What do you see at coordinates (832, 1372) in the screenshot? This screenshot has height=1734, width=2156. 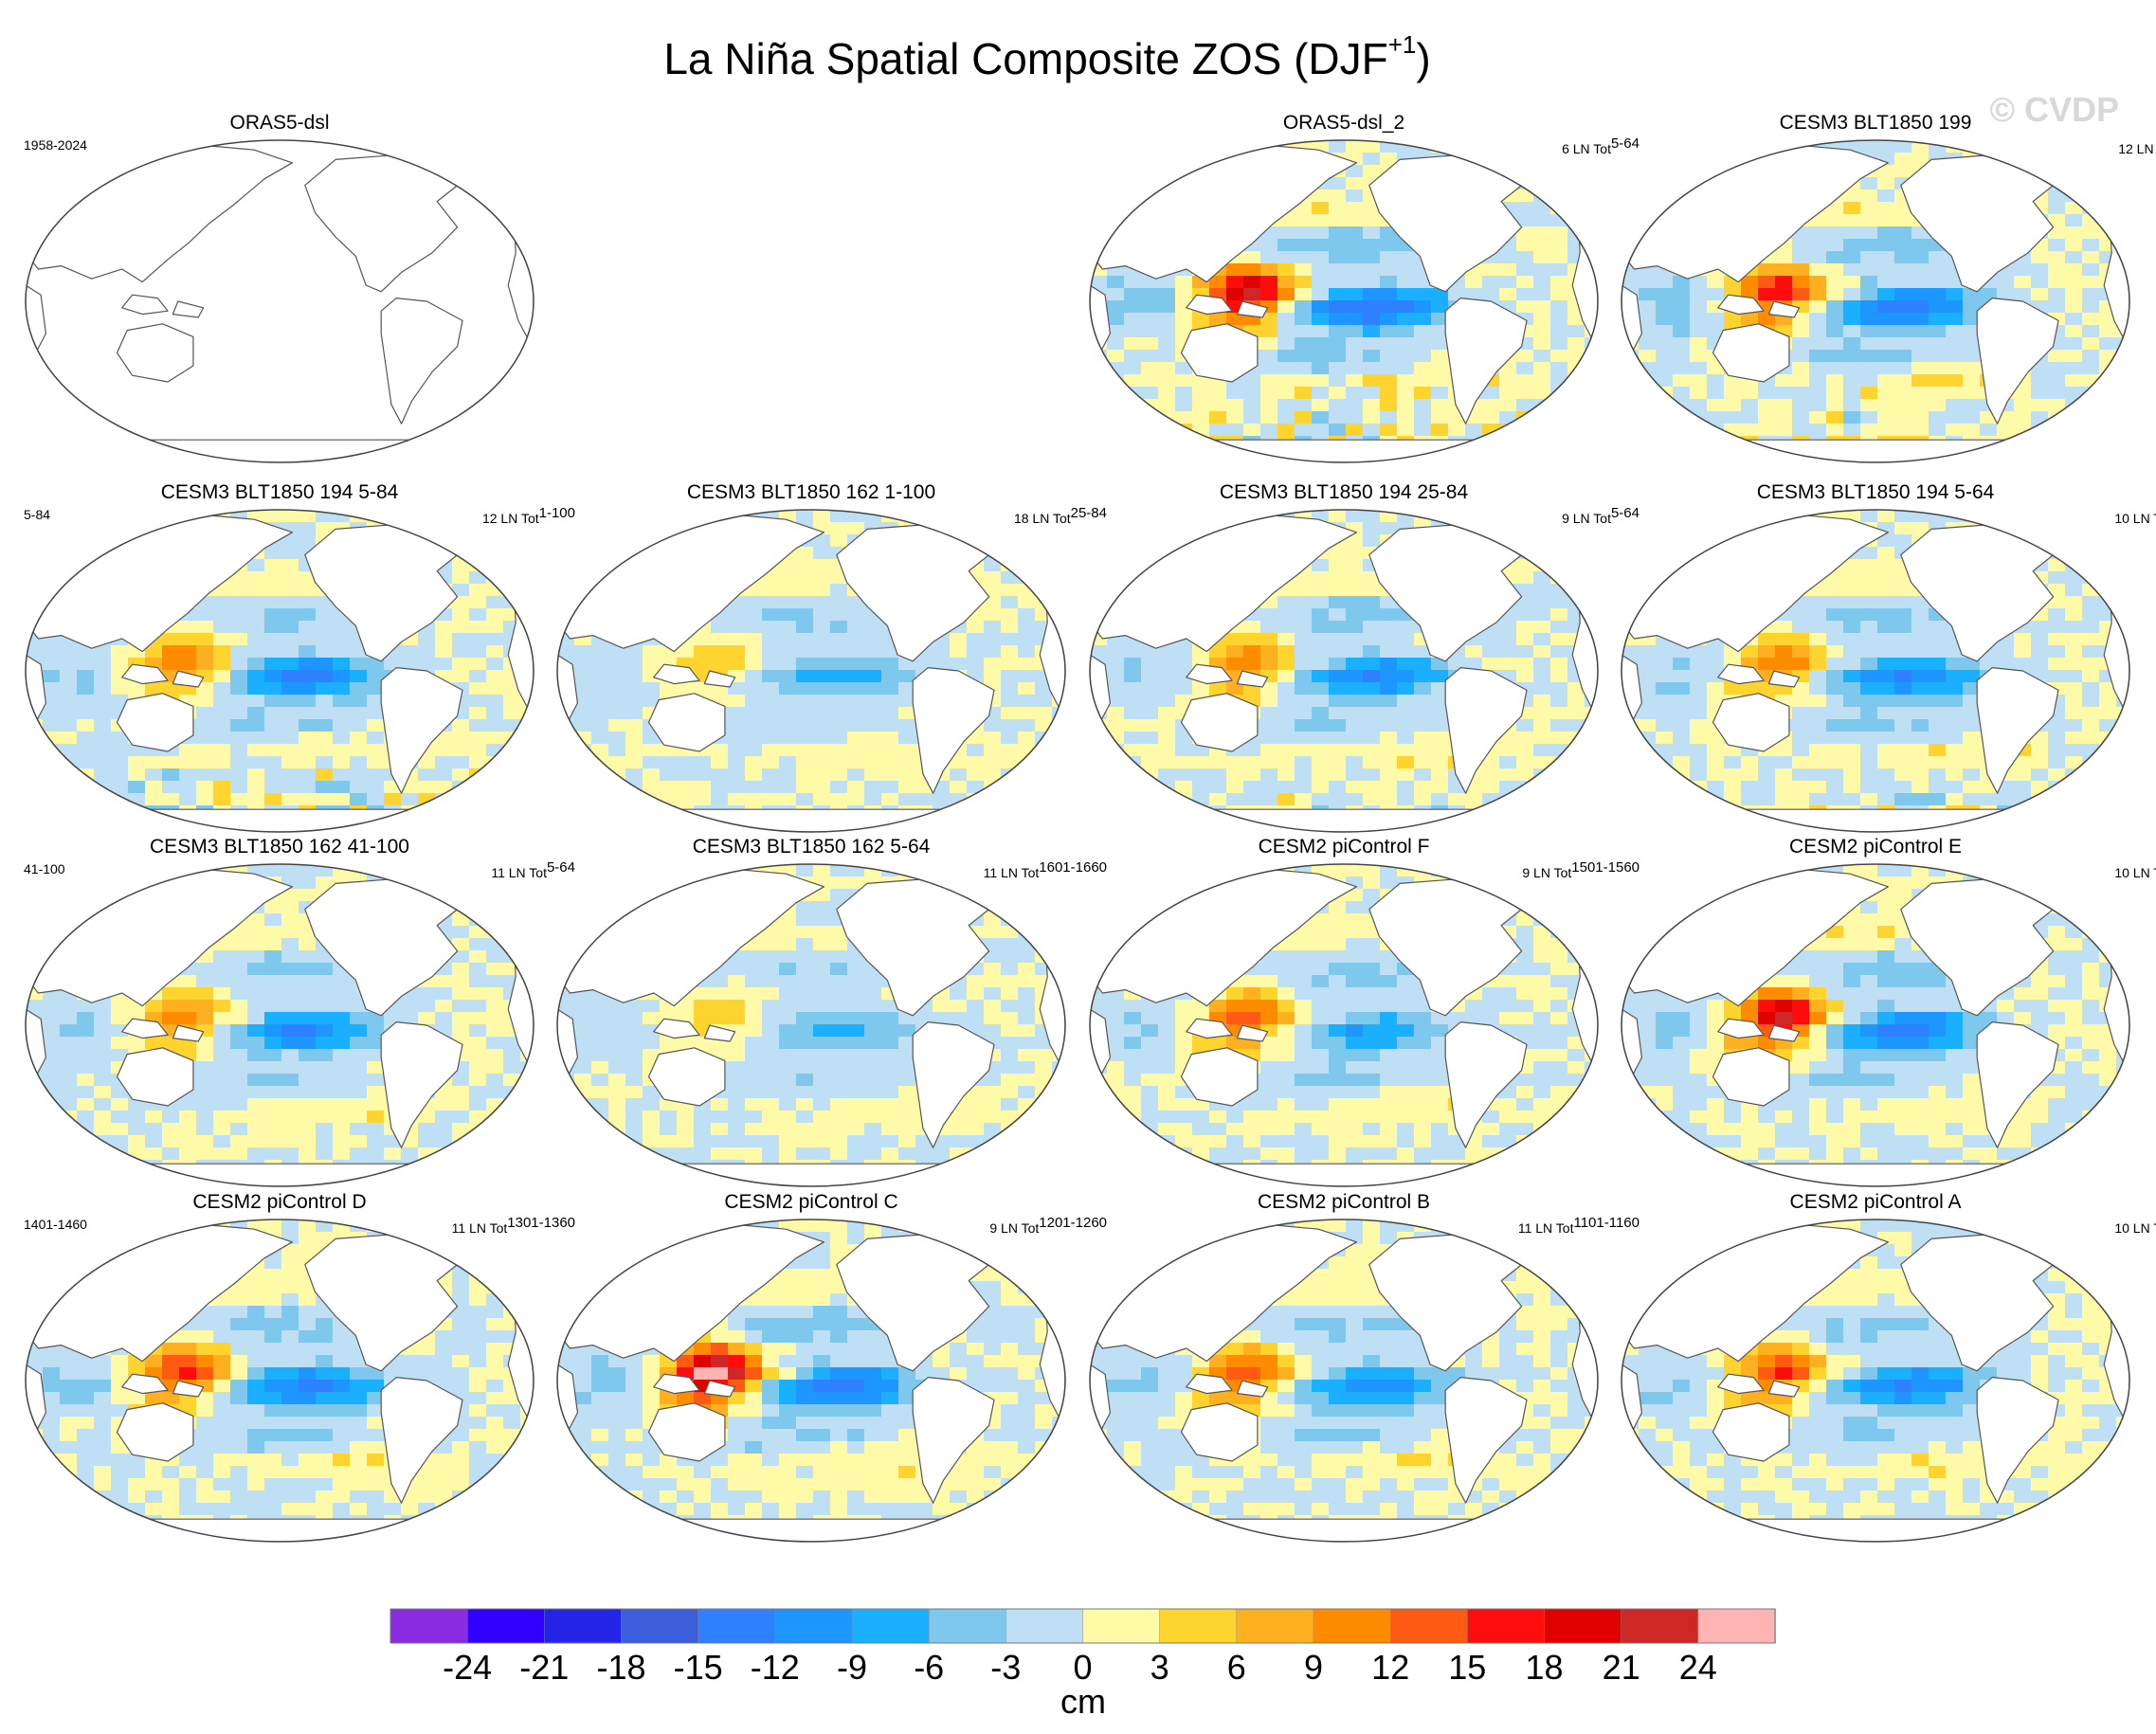 I see `map-panel: CESM2 piControl C 9 LN Tot1201-1260` at bounding box center [832, 1372].